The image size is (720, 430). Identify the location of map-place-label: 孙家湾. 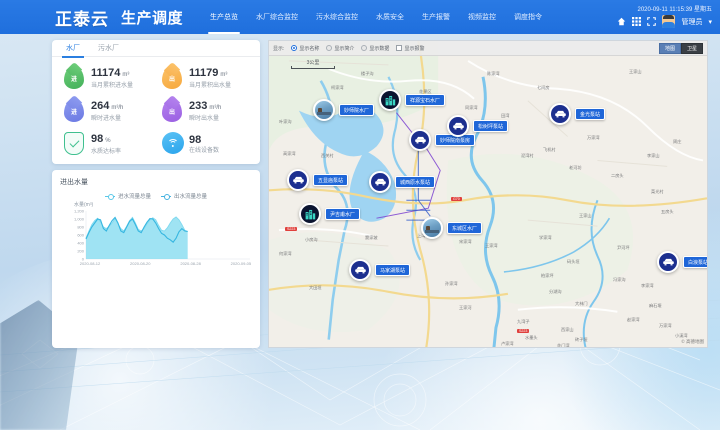
(451, 283).